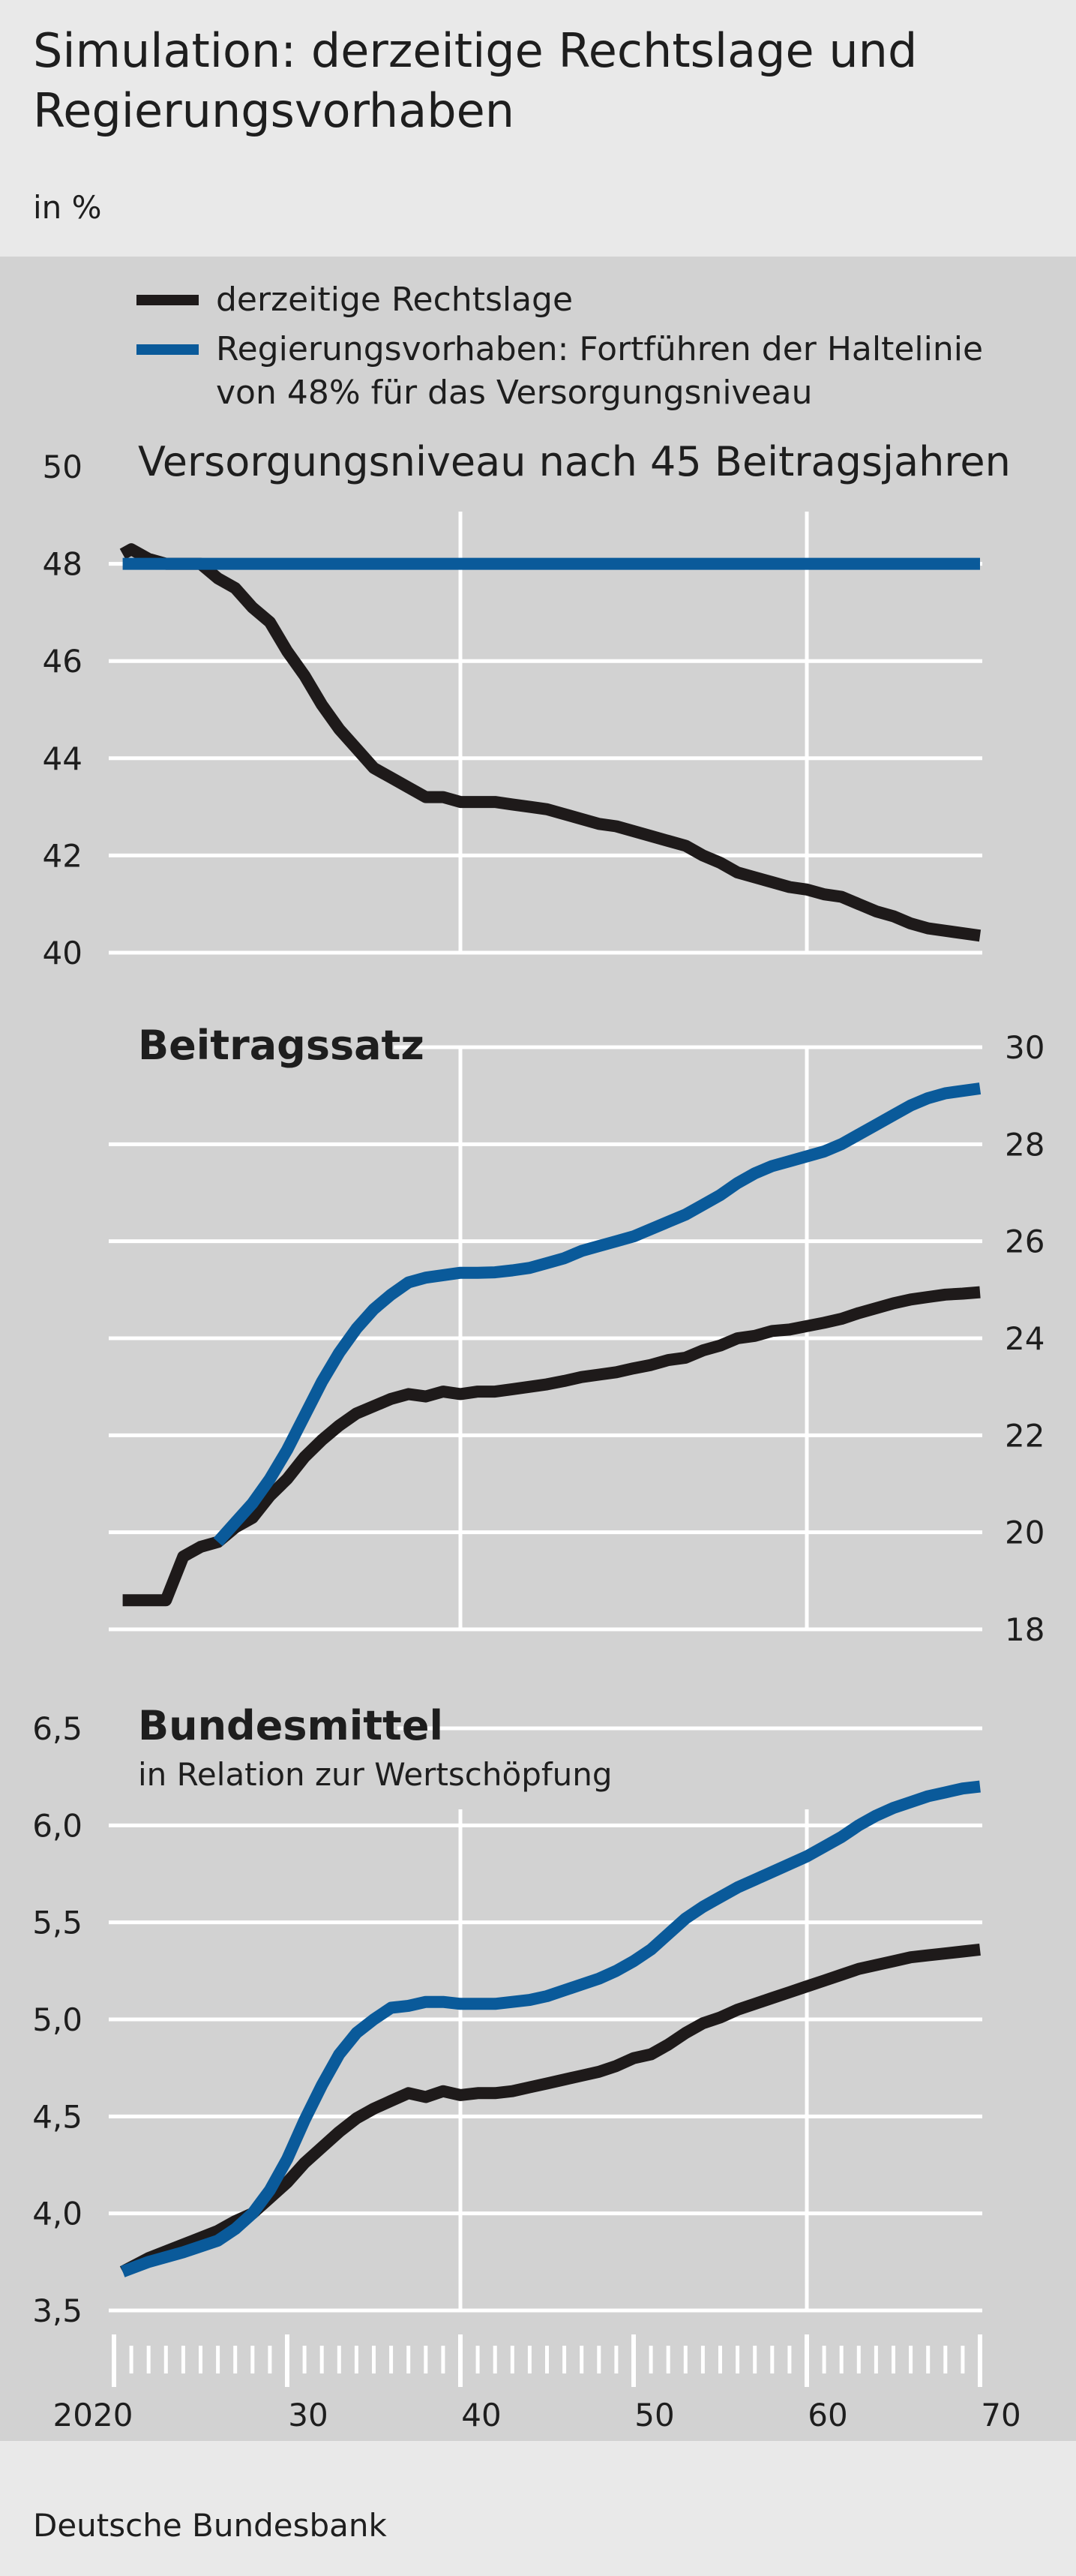 This screenshot has width=1076, height=2576. Describe the element at coordinates (1025, 1047) in the screenshot. I see `y-tick-label: 30` at that location.